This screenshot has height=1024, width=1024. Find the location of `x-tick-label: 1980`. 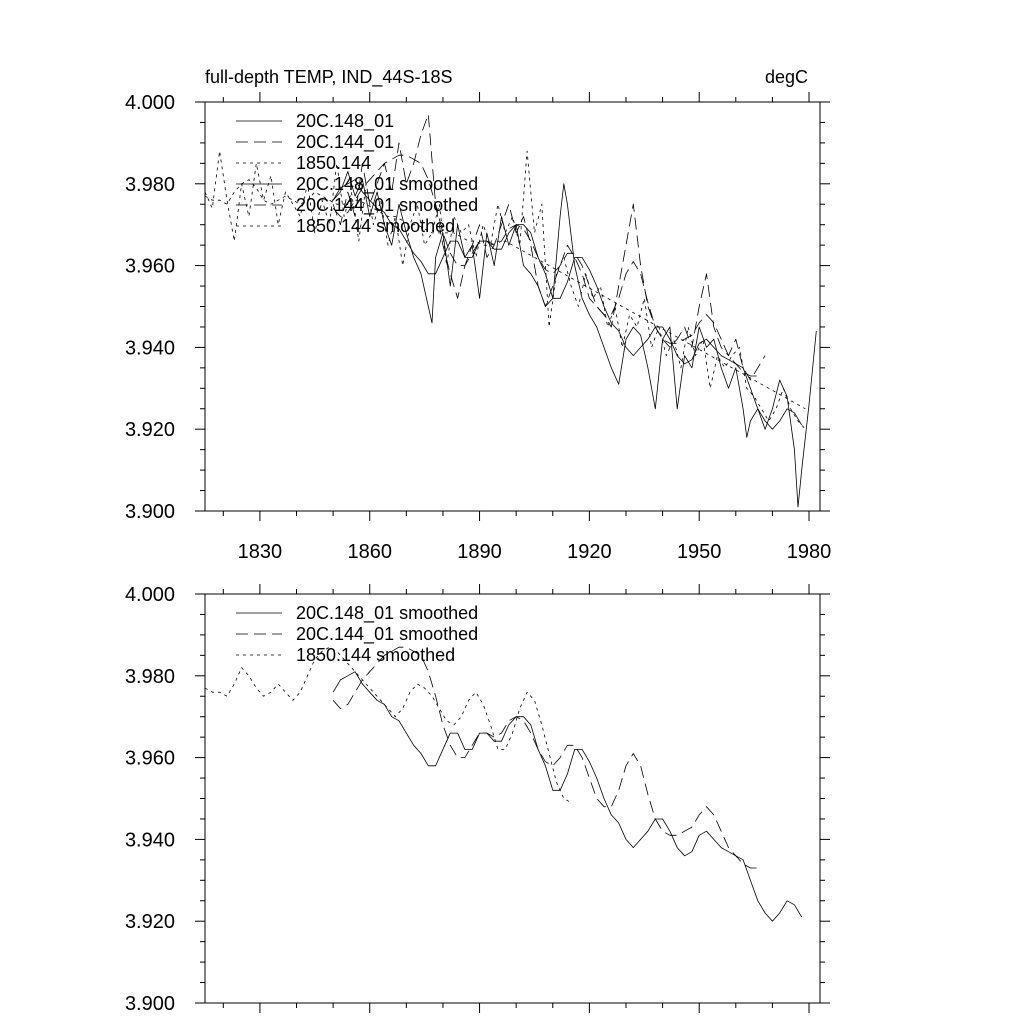

x-tick-label: 1980 is located at coordinates (809, 552).